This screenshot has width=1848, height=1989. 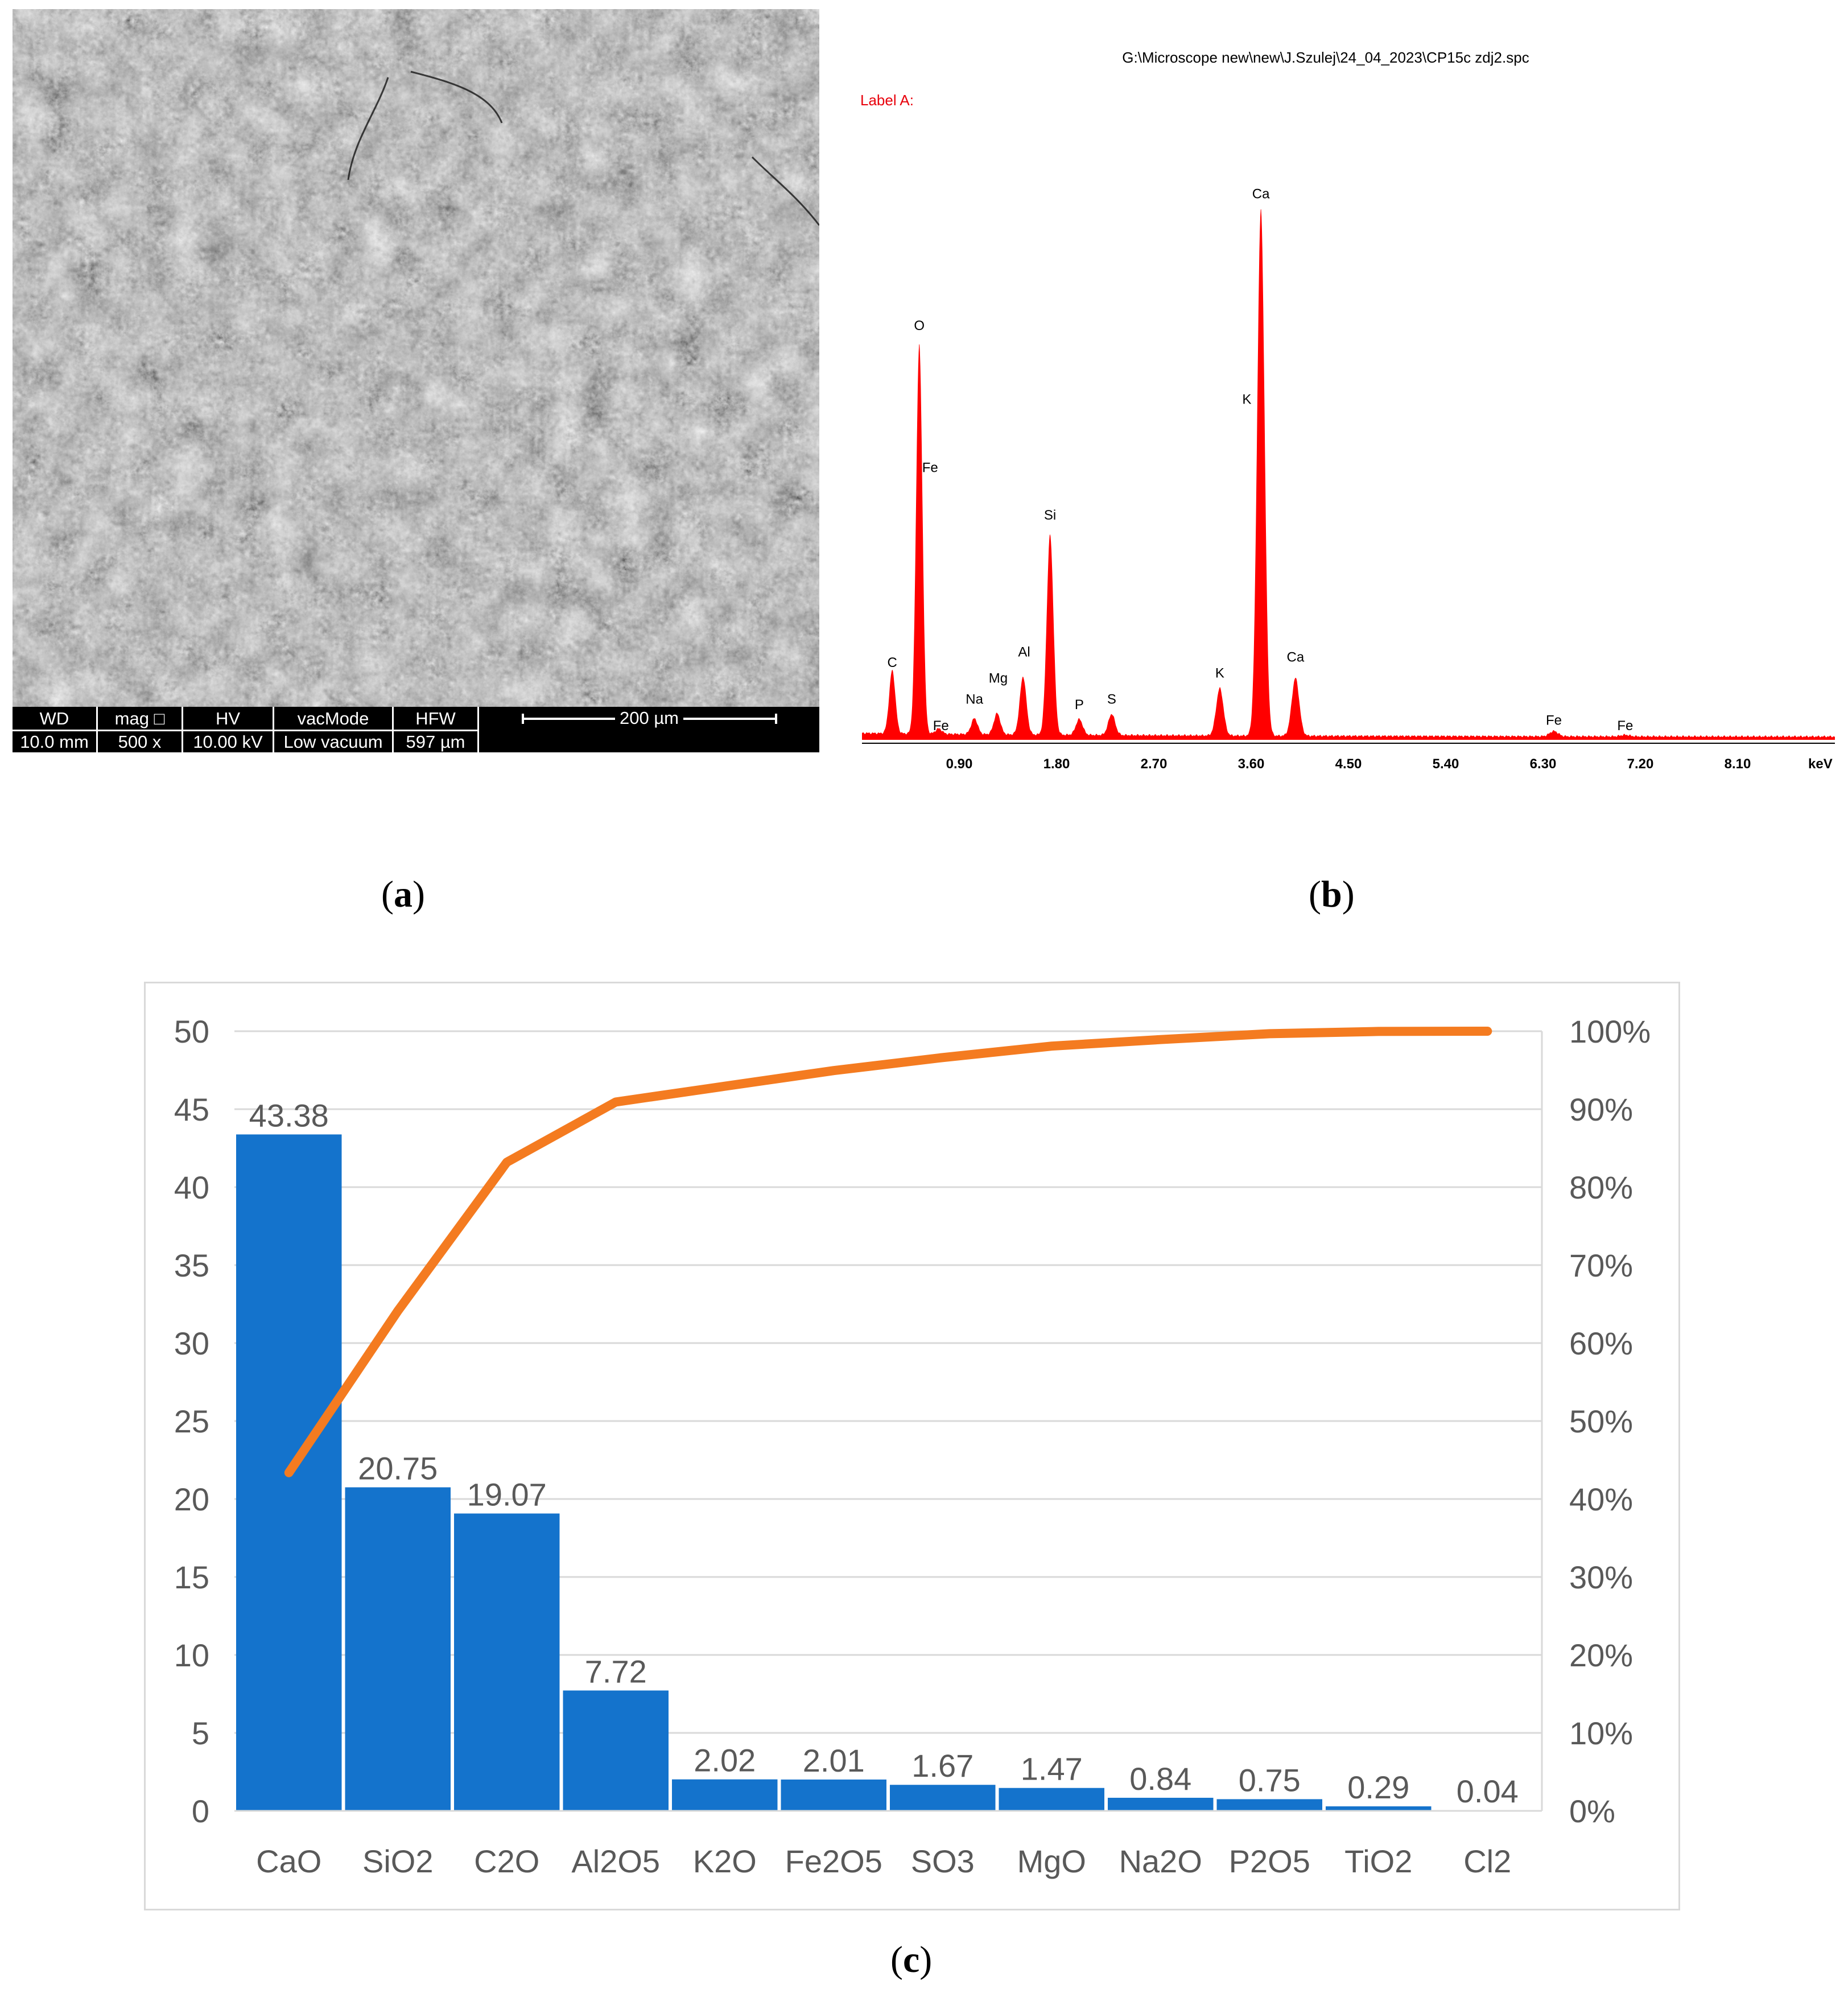 I want to click on caption-c-close: ), so click(x=926, y=1959).